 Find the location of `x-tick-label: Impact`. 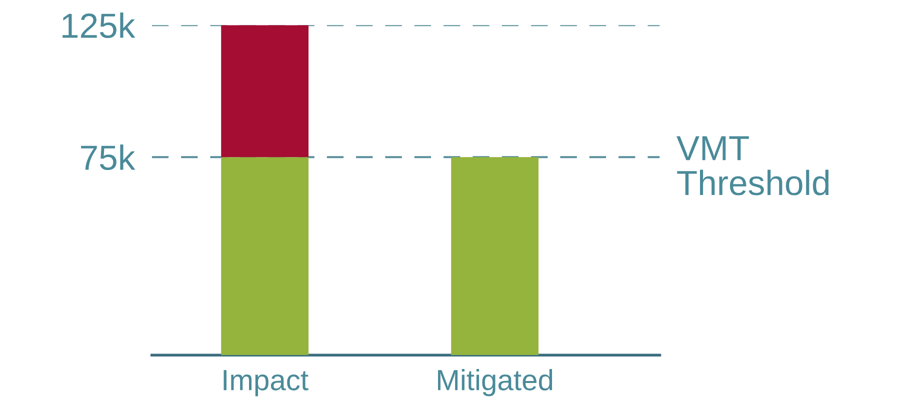

x-tick-label: Impact is located at coordinates (266, 383).